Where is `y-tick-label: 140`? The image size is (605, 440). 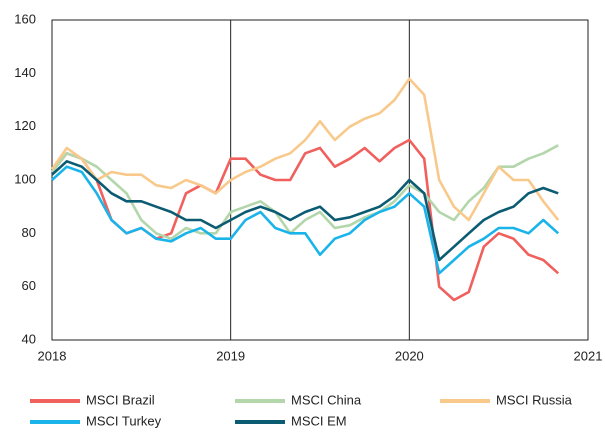
y-tick-label: 140 is located at coordinates (25, 72).